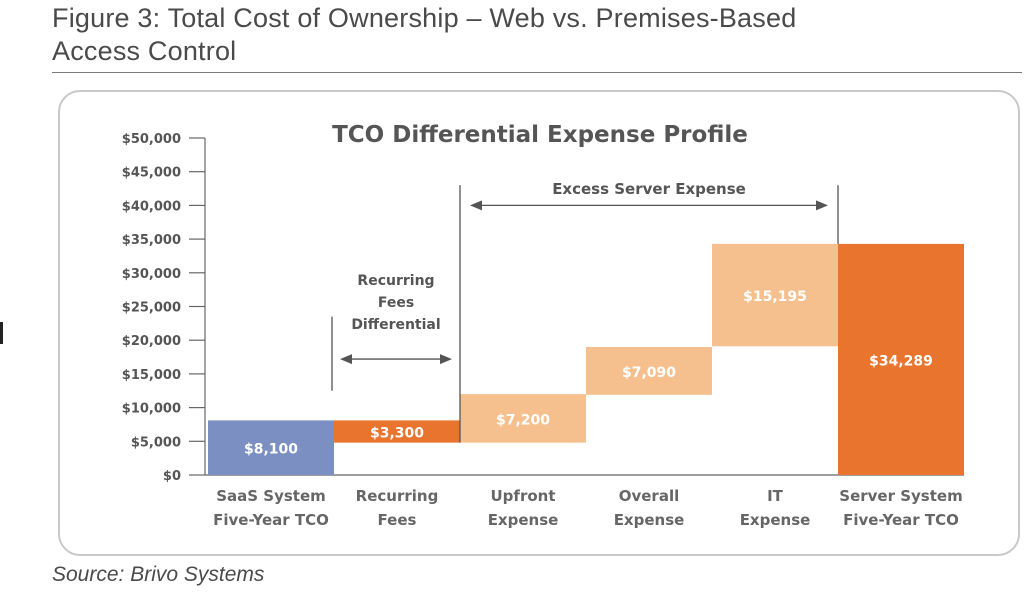  I want to click on x-category-label: Recurring, so click(397, 496).